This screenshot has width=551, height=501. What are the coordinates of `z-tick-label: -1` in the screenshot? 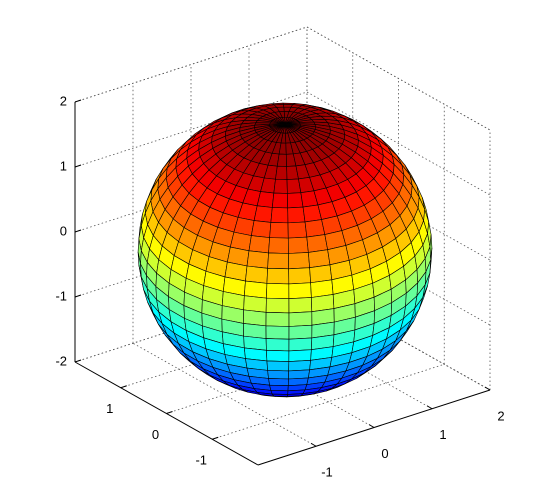 It's located at (61, 295).